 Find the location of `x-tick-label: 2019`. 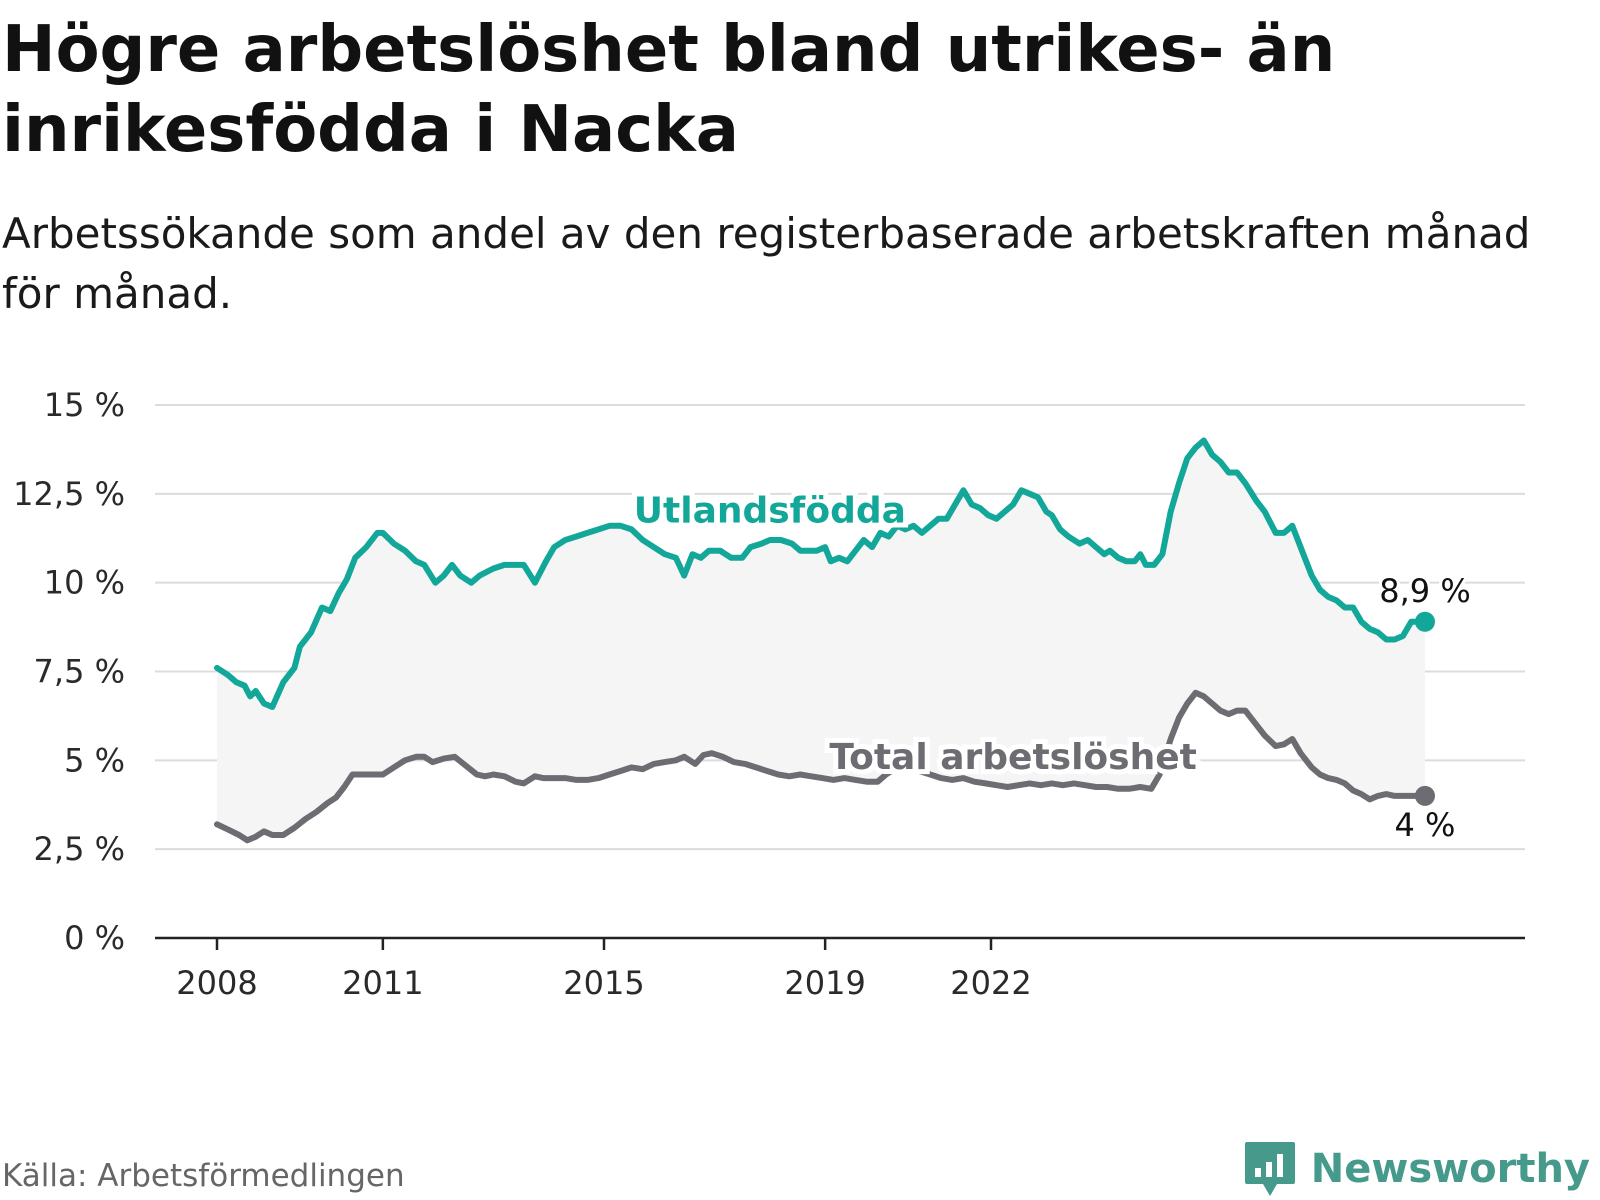

x-tick-label: 2019 is located at coordinates (824, 983).